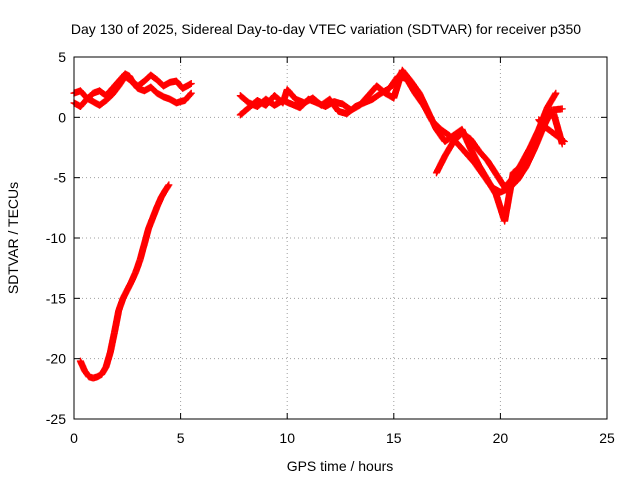 The image size is (640, 480). I want to click on y-tick-label: -20, so click(56, 359).